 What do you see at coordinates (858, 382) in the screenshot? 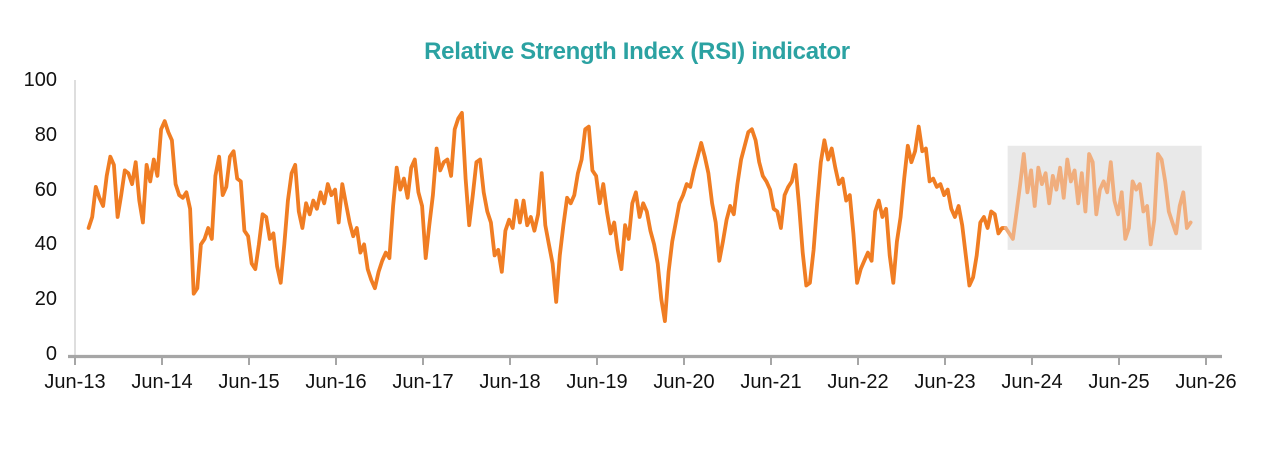
I see `x-axis-tick-label: Jun-22` at bounding box center [858, 382].